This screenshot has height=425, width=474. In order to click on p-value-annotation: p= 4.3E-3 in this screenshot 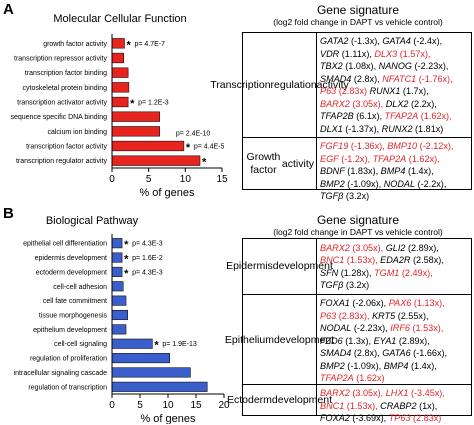, I will do `click(147, 244)`.